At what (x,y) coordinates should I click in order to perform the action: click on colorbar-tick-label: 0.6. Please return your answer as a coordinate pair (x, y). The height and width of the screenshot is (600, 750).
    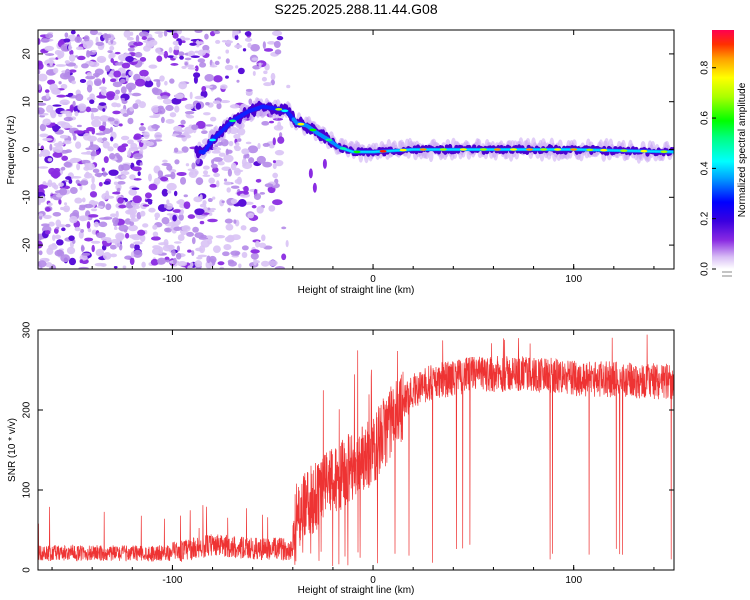
    Looking at the image, I should click on (705, 118).